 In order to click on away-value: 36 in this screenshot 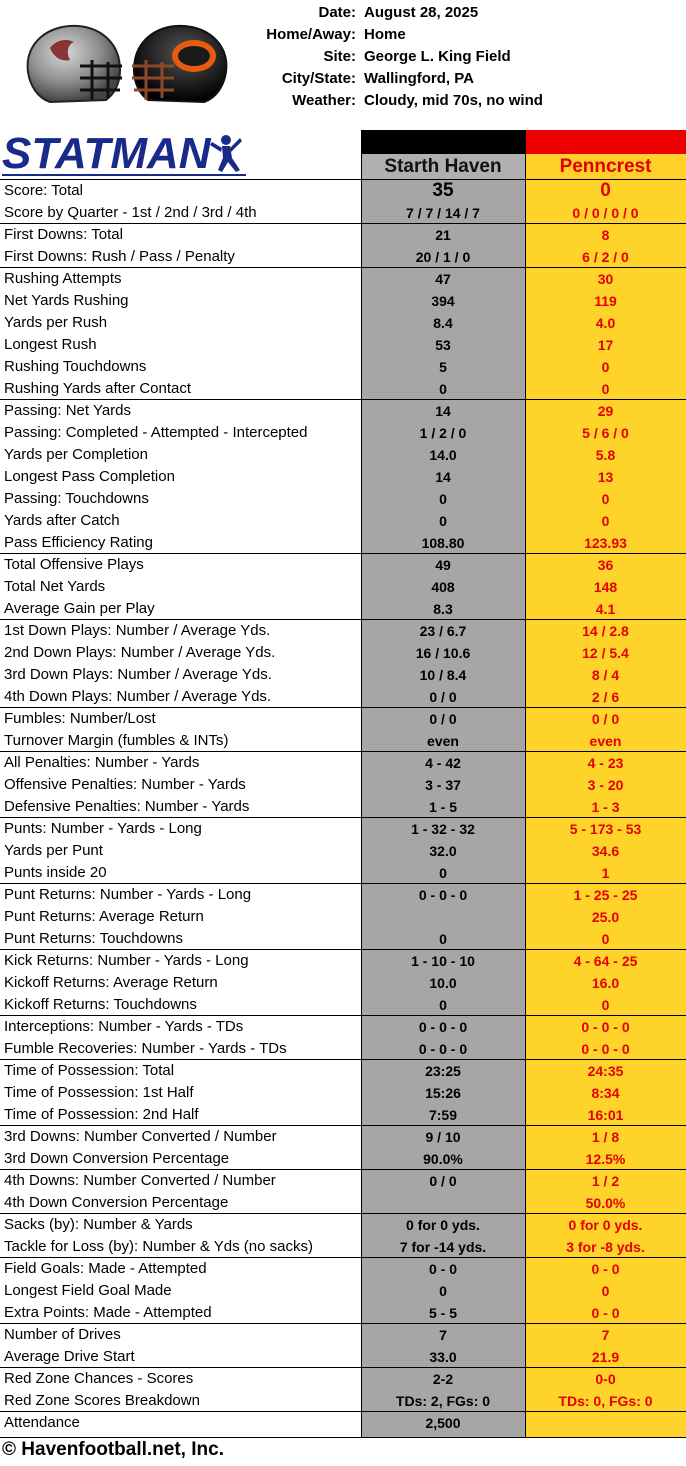, I will do `click(605, 565)`.